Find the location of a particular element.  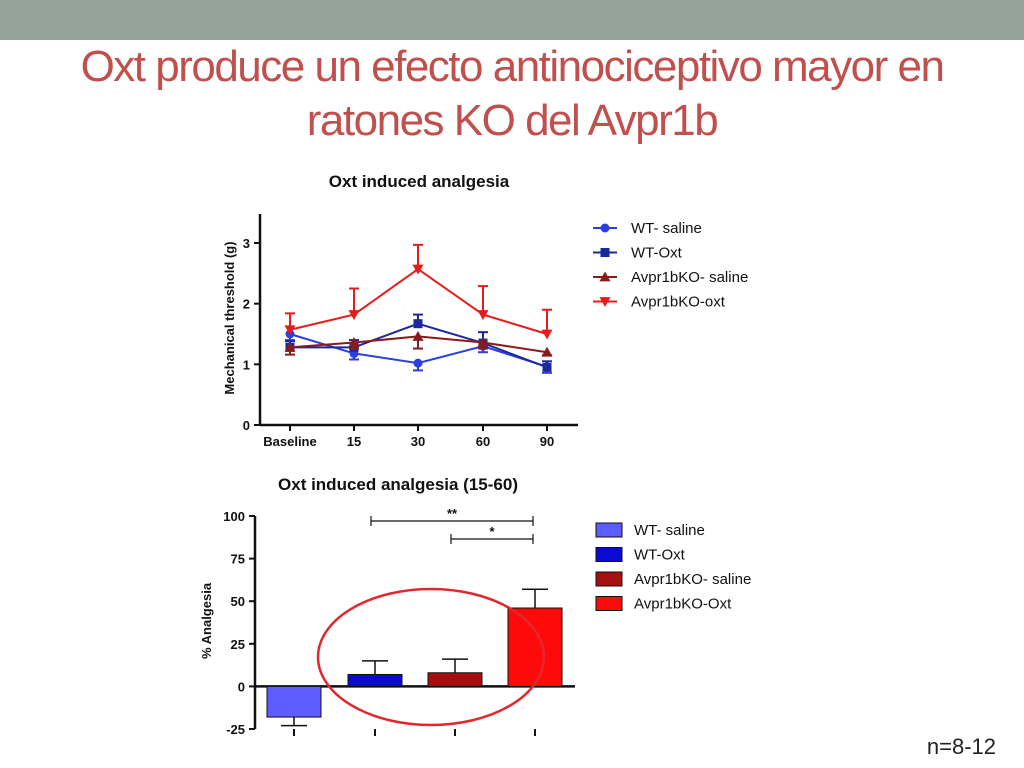

bar-y-tick-label: 75 is located at coordinates (238, 559).